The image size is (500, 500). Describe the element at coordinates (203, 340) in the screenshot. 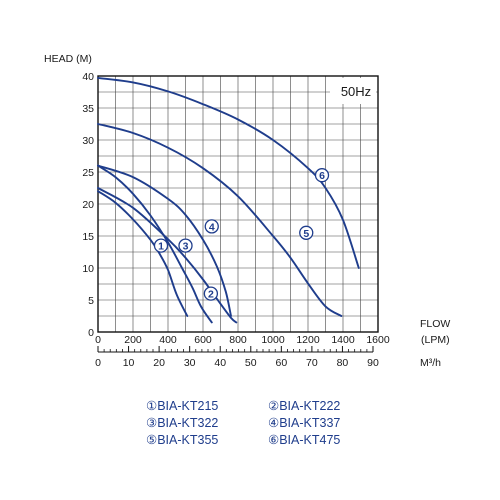

I see `x-tick-label-lpm: 600` at that location.